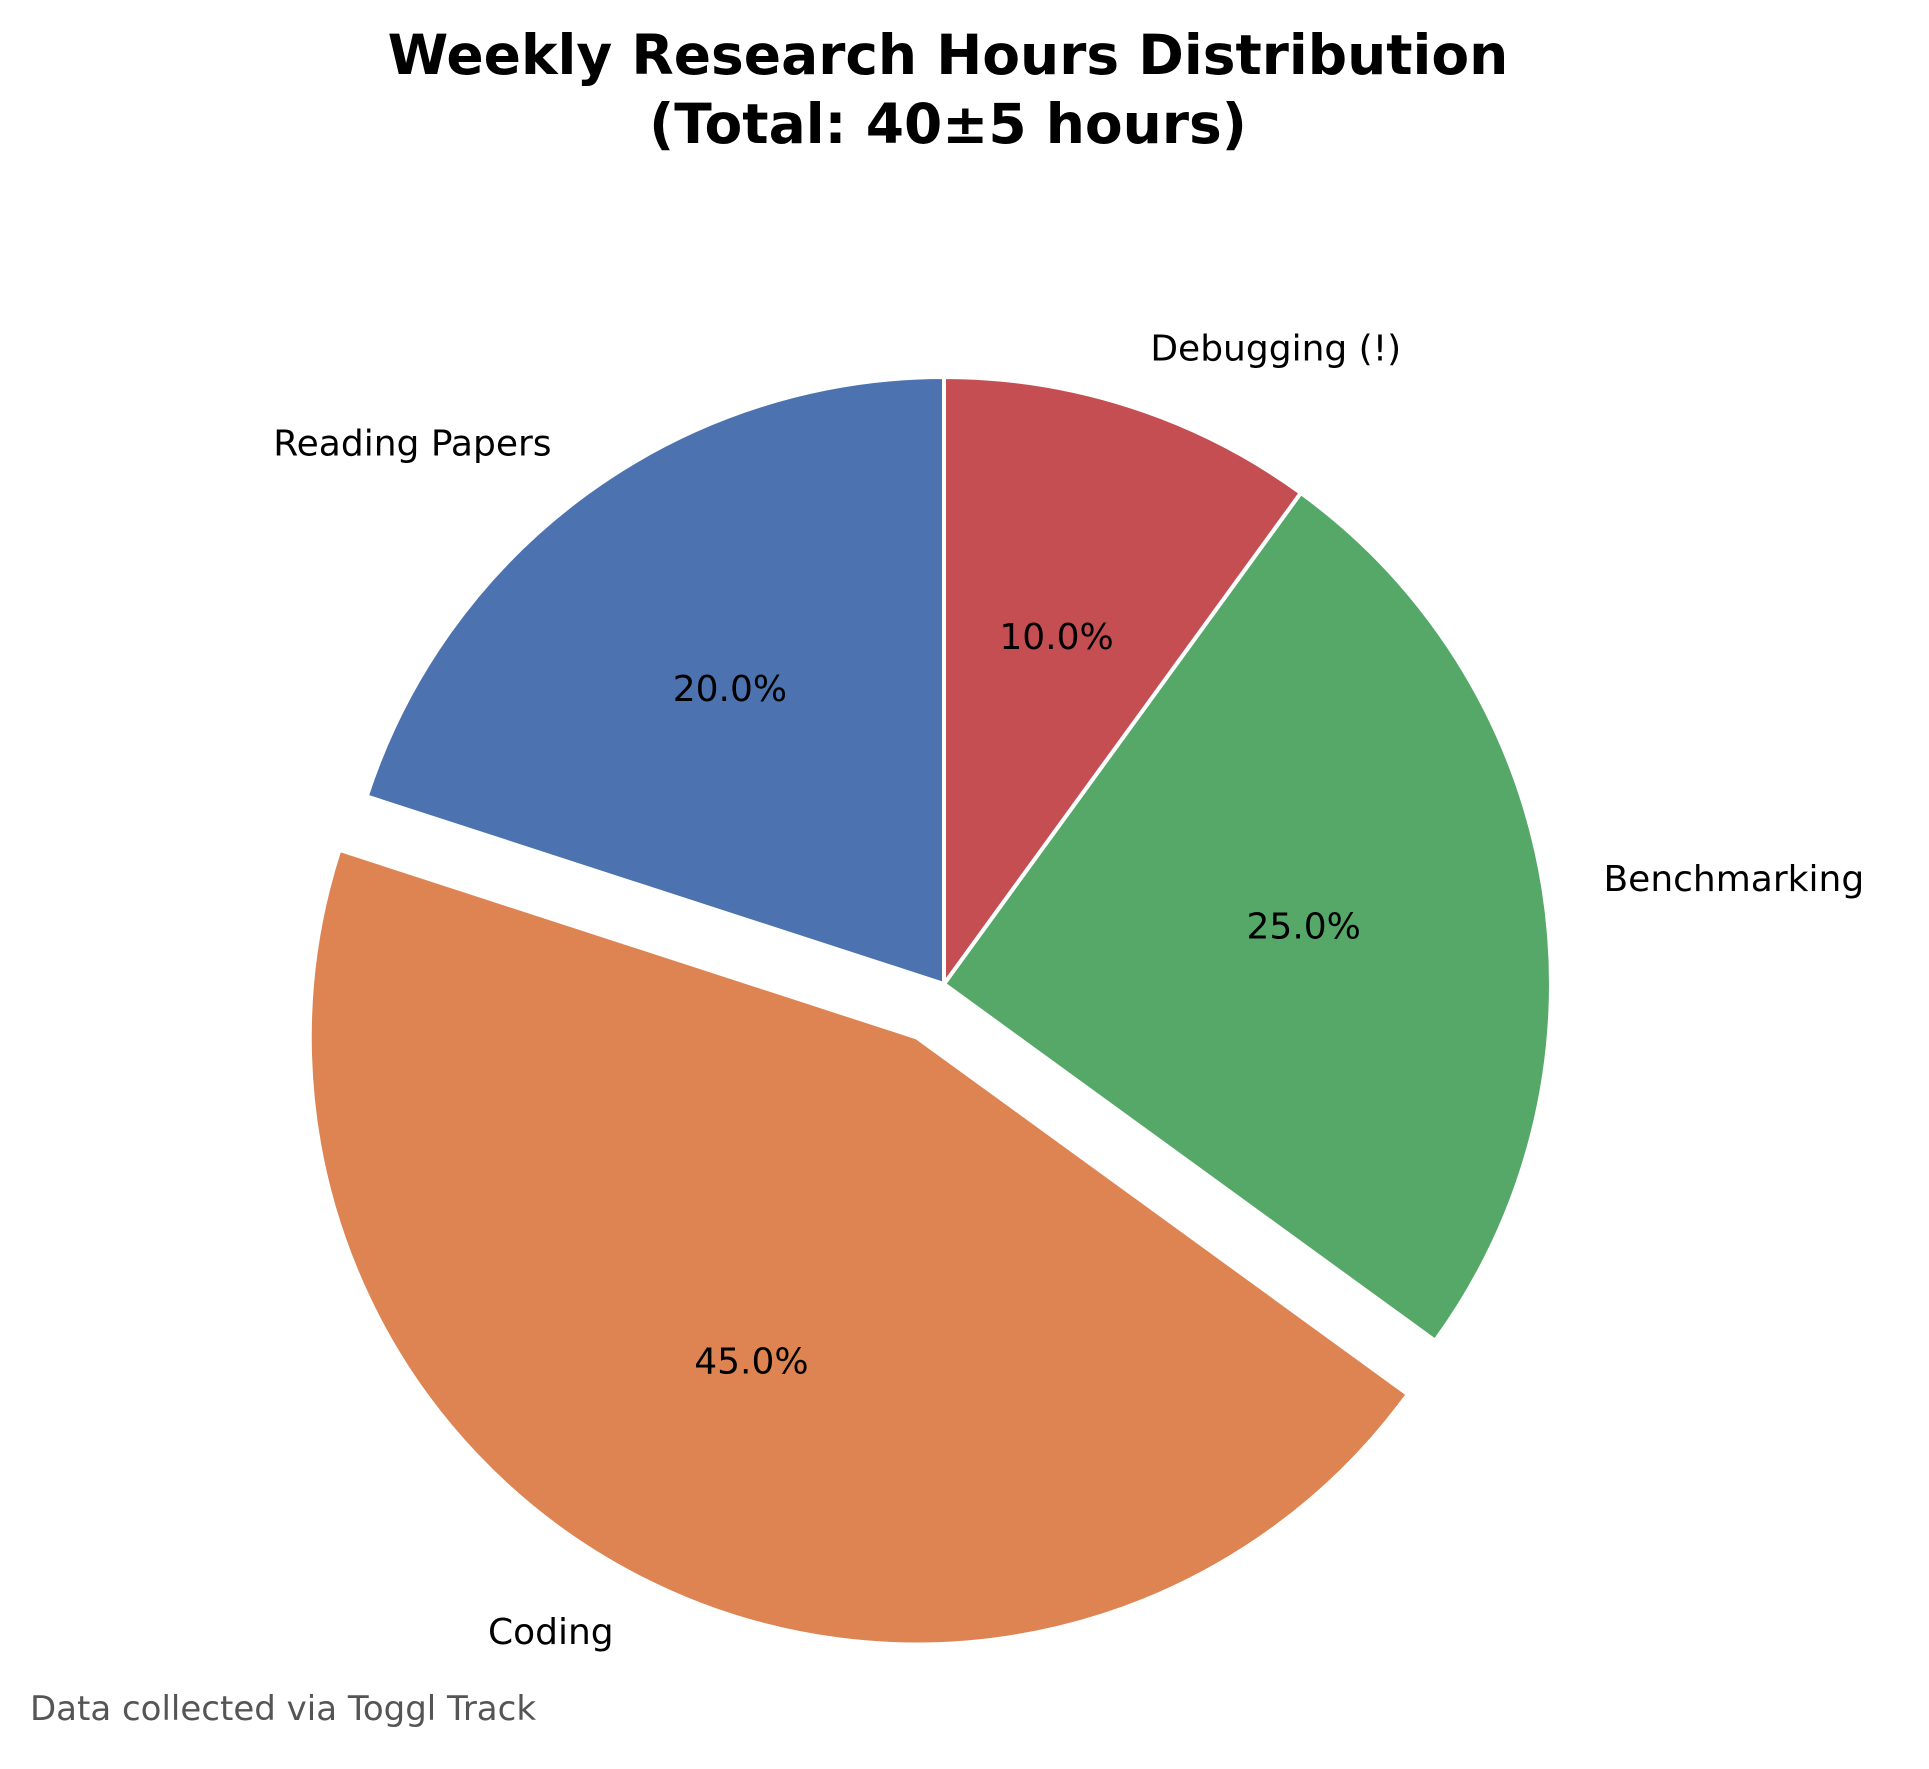 This screenshot has width=1929, height=1769. I want to click on chart-caption: Data collected via Toggl Track, so click(283, 1709).